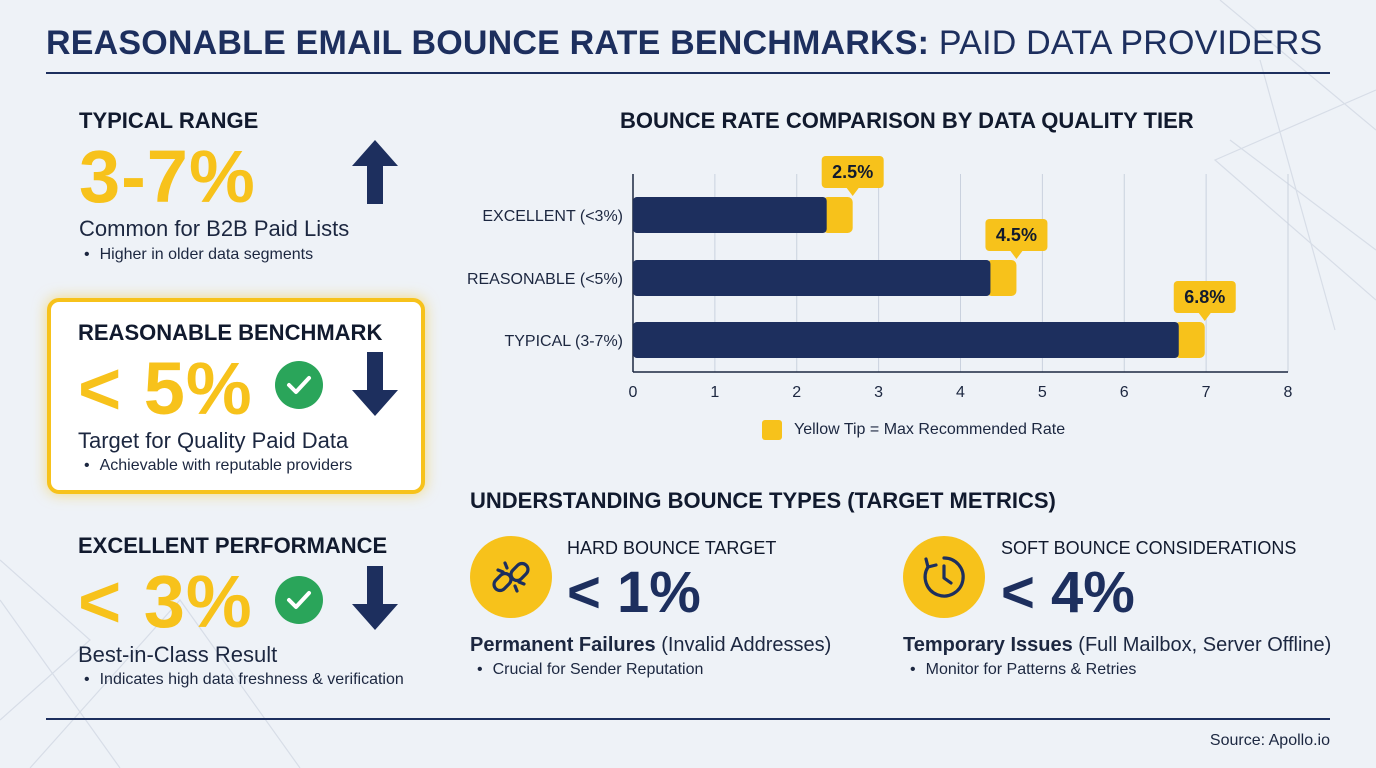 Image resolution: width=1376 pixels, height=768 pixels. I want to click on excellent-performance-heading: EXCELLENT PERFORMANCE, so click(233, 545).